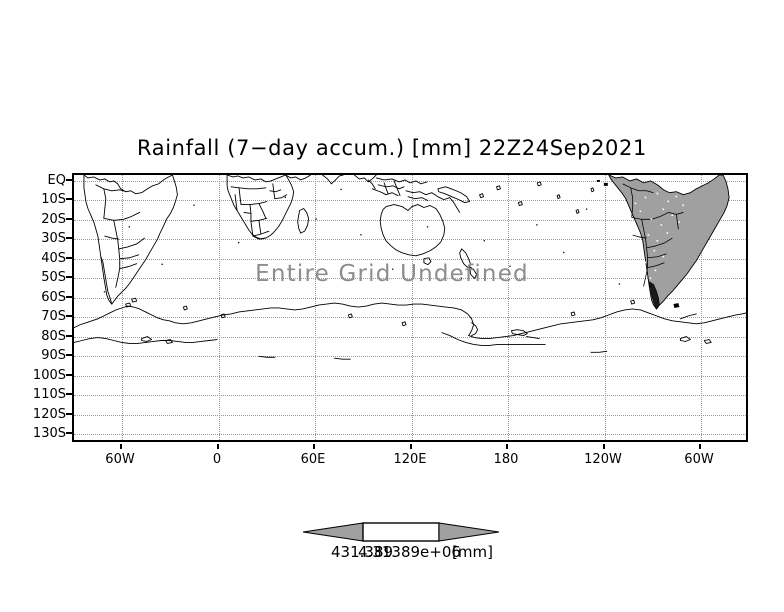 This screenshot has height=612, width=784. What do you see at coordinates (53, 219) in the screenshot?
I see `y-tick-label: 20S` at bounding box center [53, 219].